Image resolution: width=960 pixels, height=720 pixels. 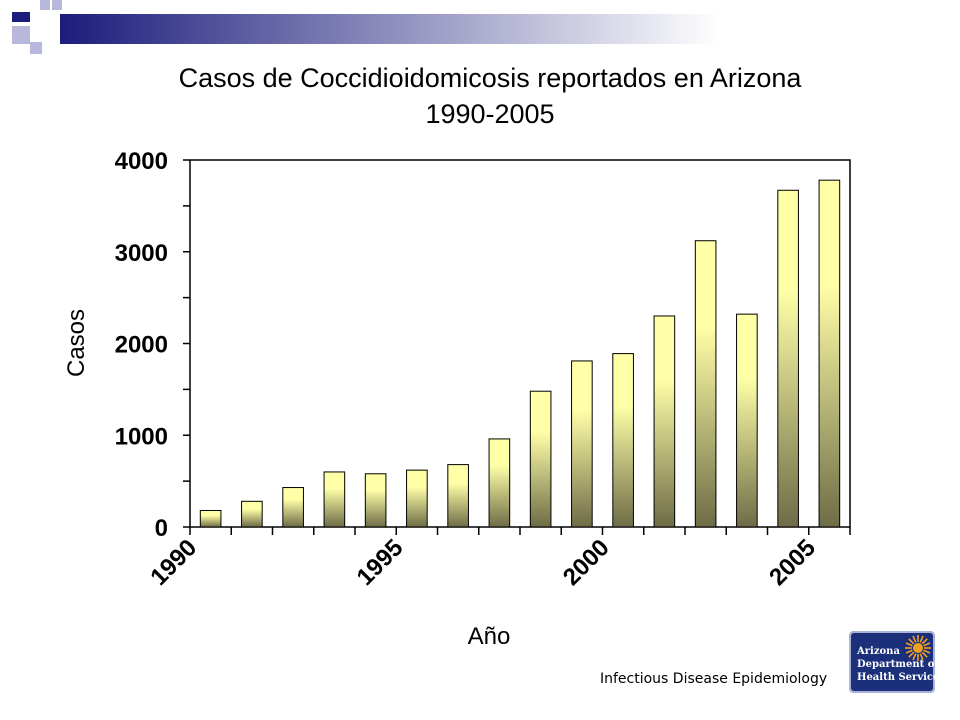 What do you see at coordinates (380, 562) in the screenshot?
I see `x-tick-label: 1995` at bounding box center [380, 562].